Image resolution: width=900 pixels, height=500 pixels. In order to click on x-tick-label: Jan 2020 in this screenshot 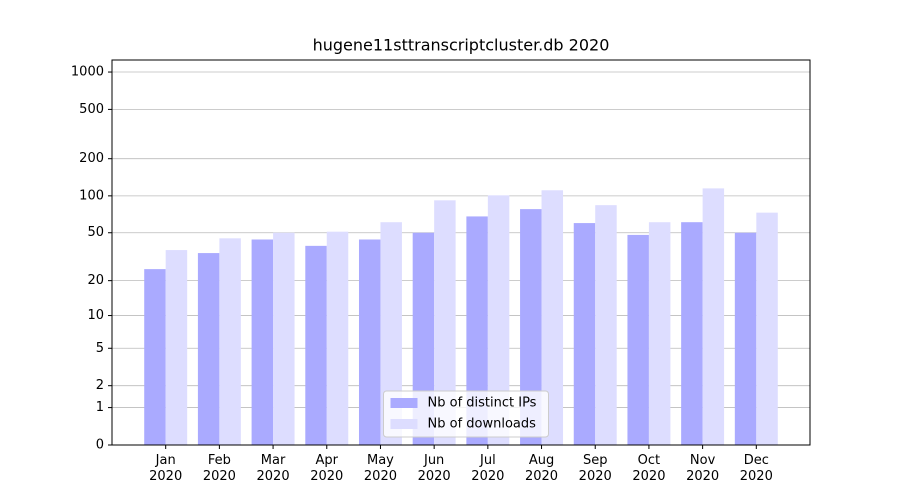, I will do `click(166, 468)`.